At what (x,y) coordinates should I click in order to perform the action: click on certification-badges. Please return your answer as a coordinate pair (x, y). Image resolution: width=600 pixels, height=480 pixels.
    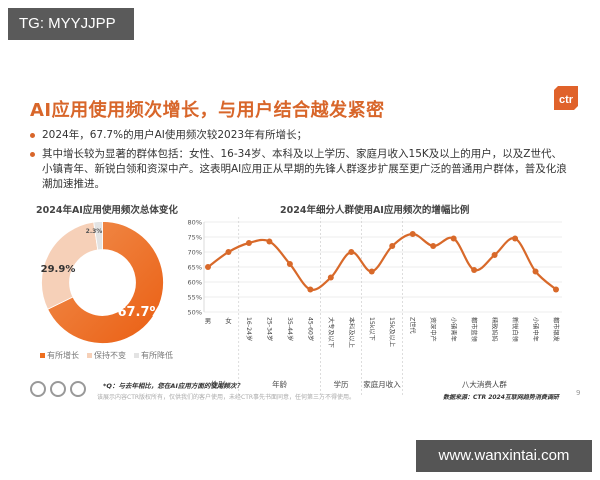
    Looking at the image, I should click on (58, 389).